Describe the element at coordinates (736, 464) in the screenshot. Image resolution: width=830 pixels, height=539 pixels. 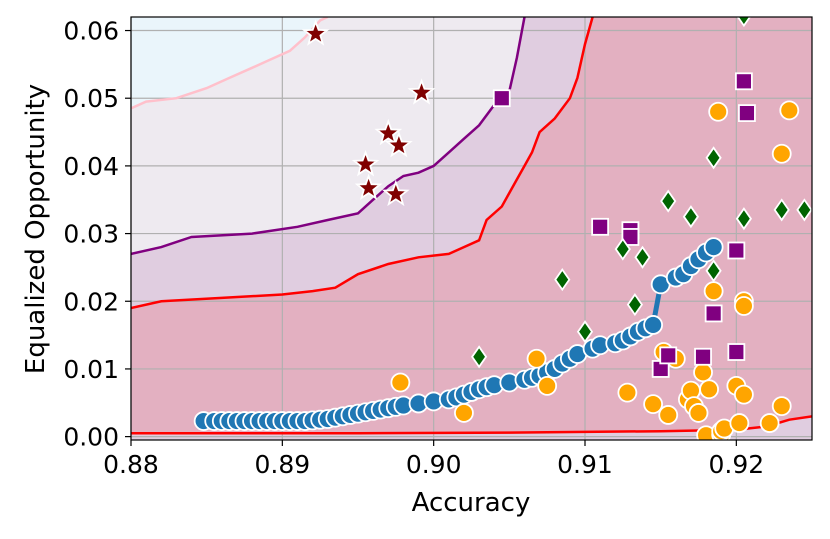
I see `x-tick-label: 0.92` at that location.